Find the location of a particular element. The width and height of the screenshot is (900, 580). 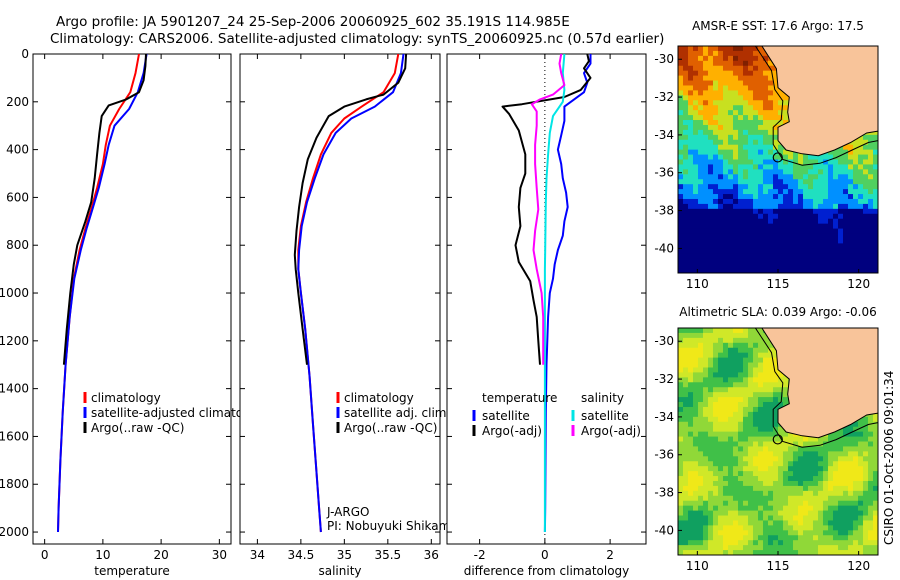

credit-label: CSIRO 01-Oct-2006 09:01:34 is located at coordinates (889, 458).